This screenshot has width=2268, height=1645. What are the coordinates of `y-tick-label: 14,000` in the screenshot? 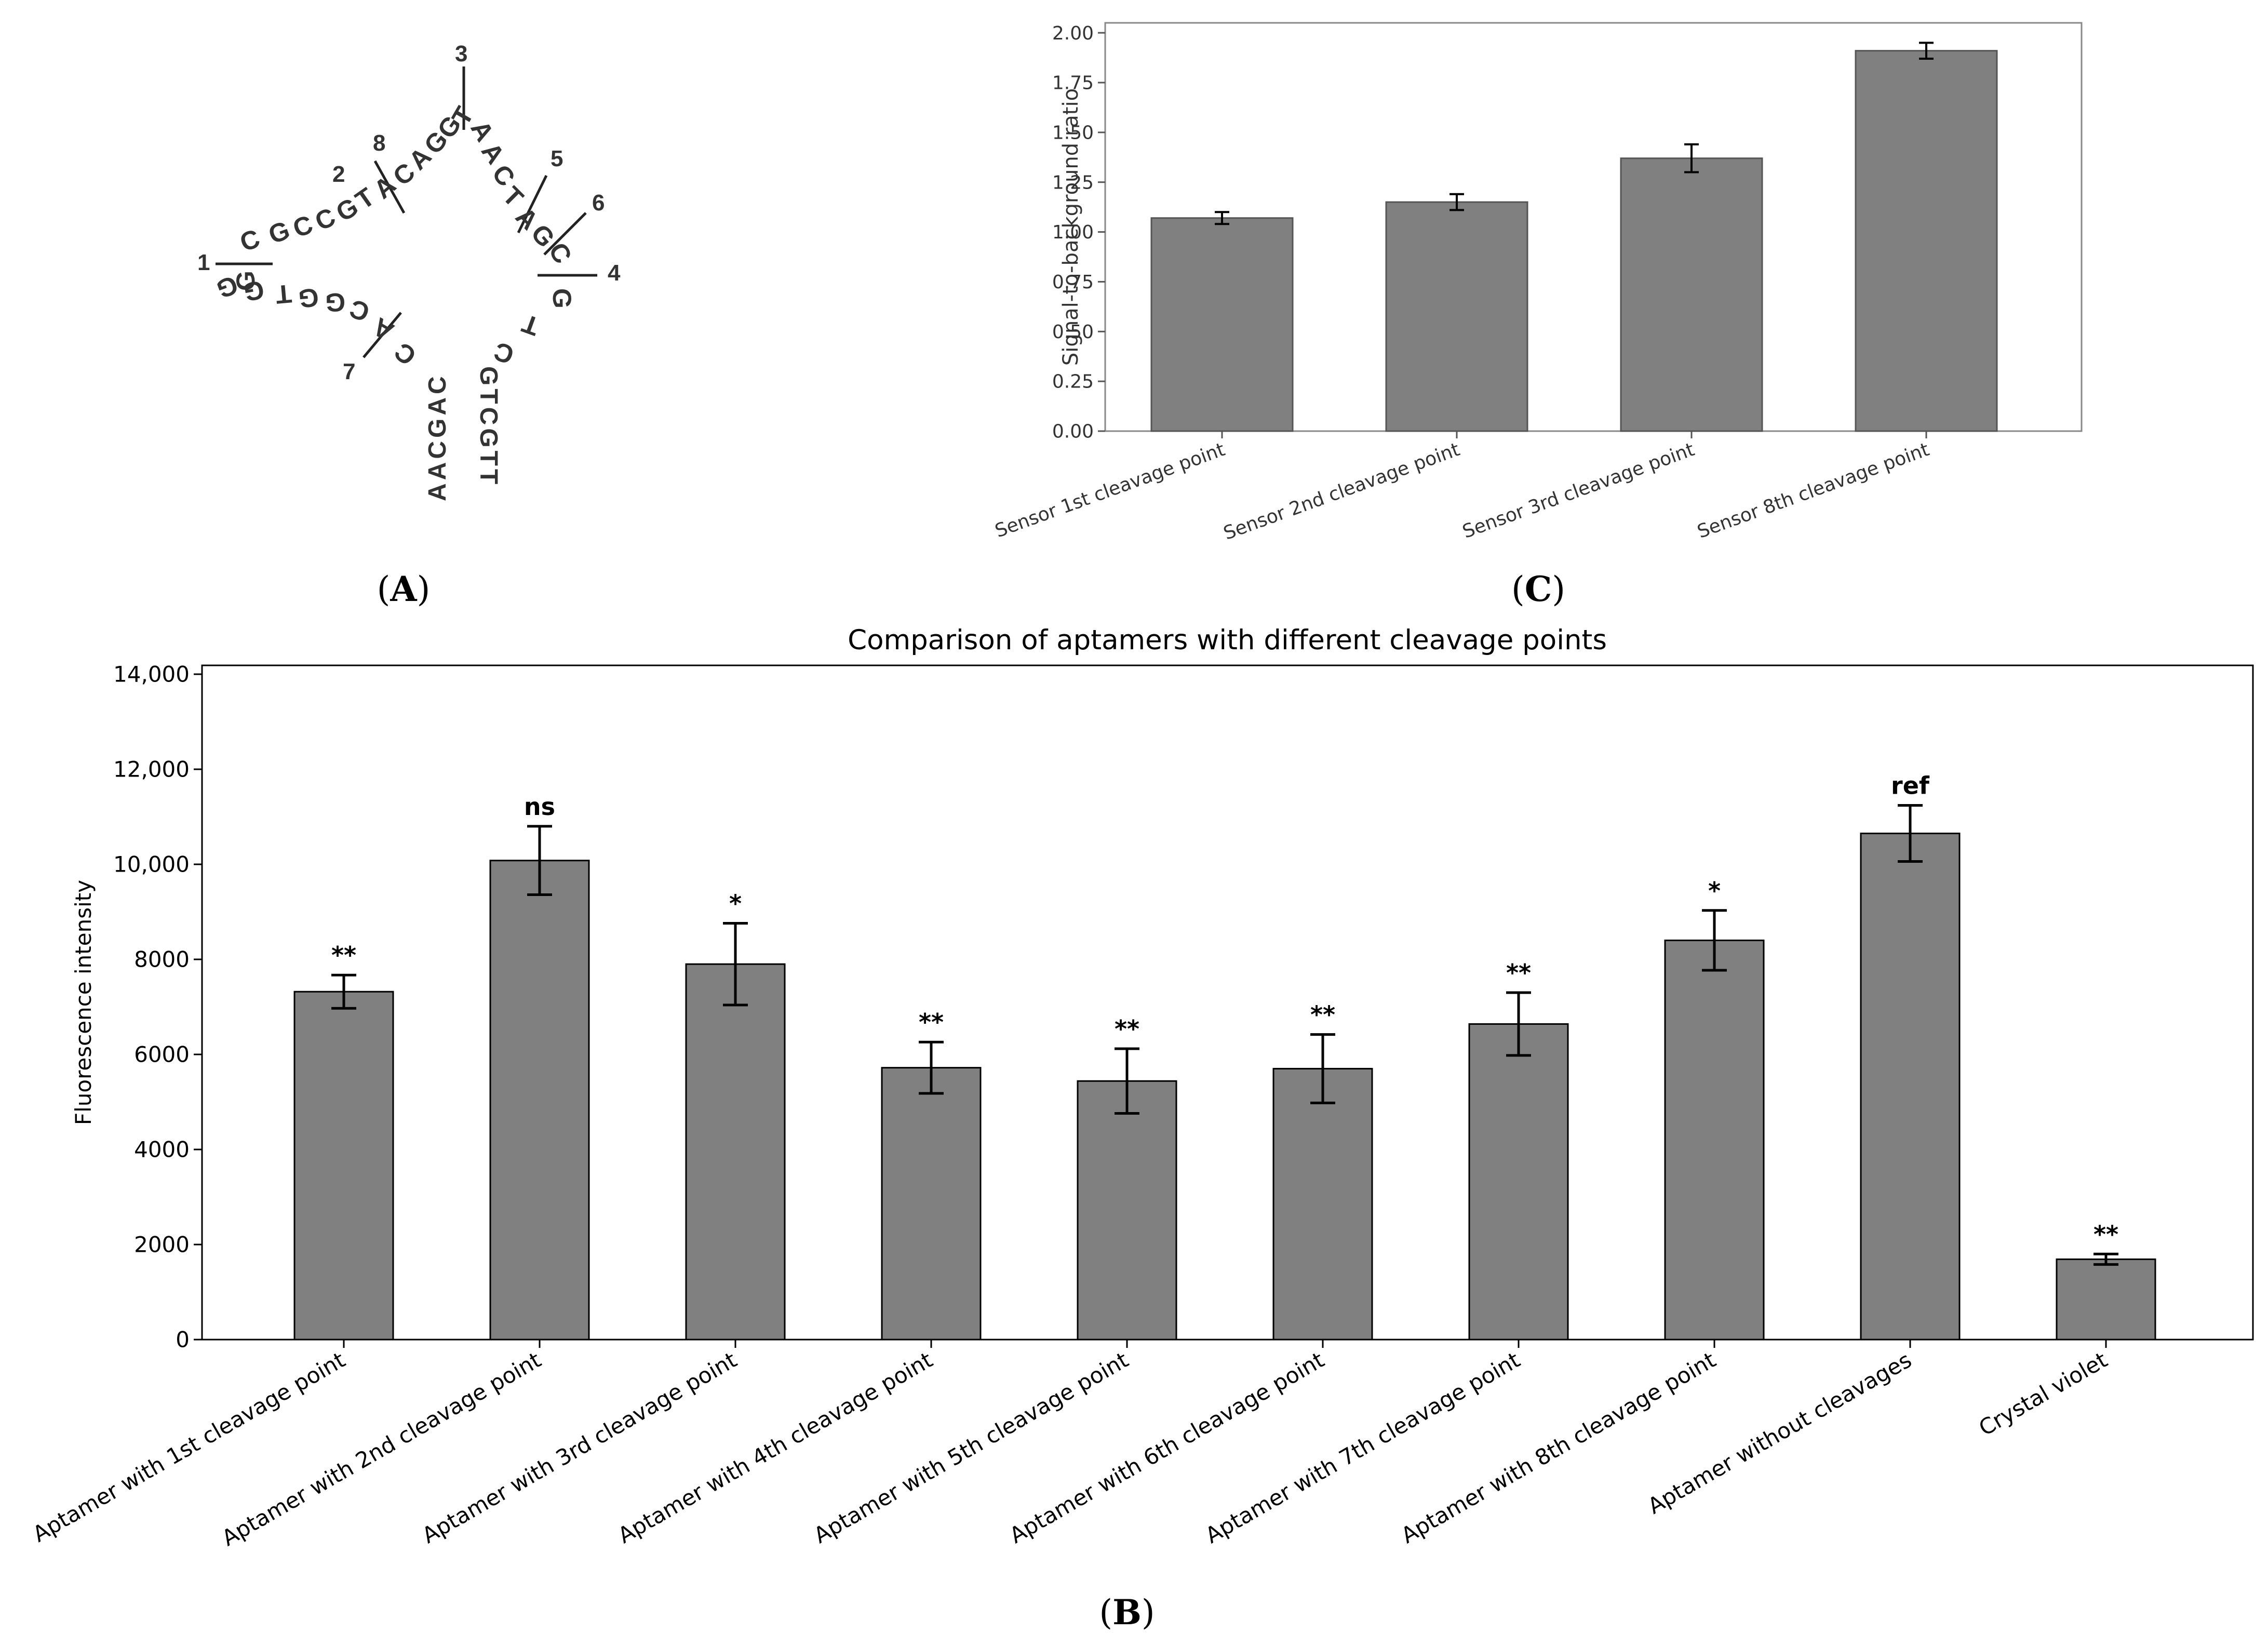 It's located at (151, 674).